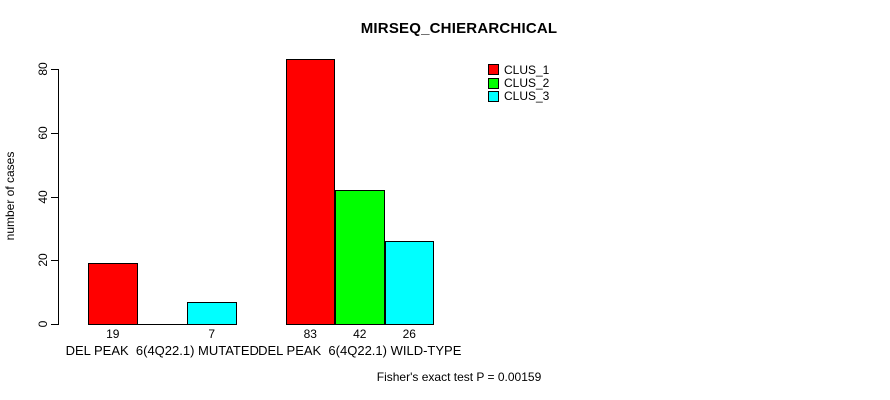 This screenshot has height=400, width=890. I want to click on y-axis-tick-label: 40, so click(43, 196).